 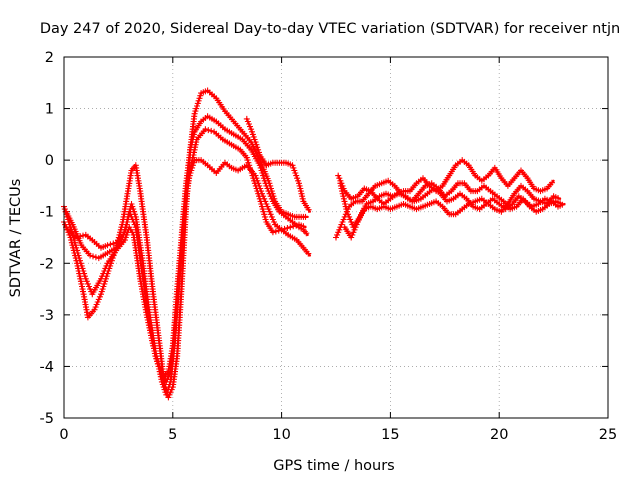 I want to click on y-tick-label: -1, so click(x=47, y=213).